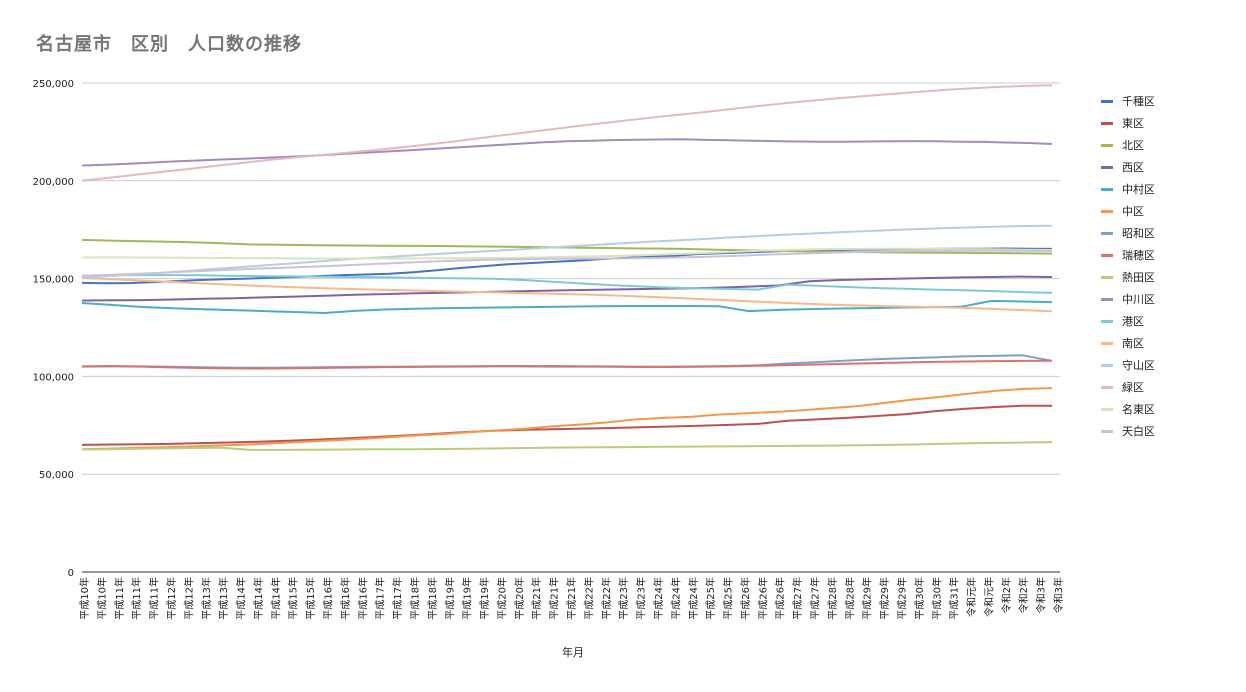 This screenshot has height=692, width=1246. I want to click on y-tick-label: 50,000, so click(56, 475).